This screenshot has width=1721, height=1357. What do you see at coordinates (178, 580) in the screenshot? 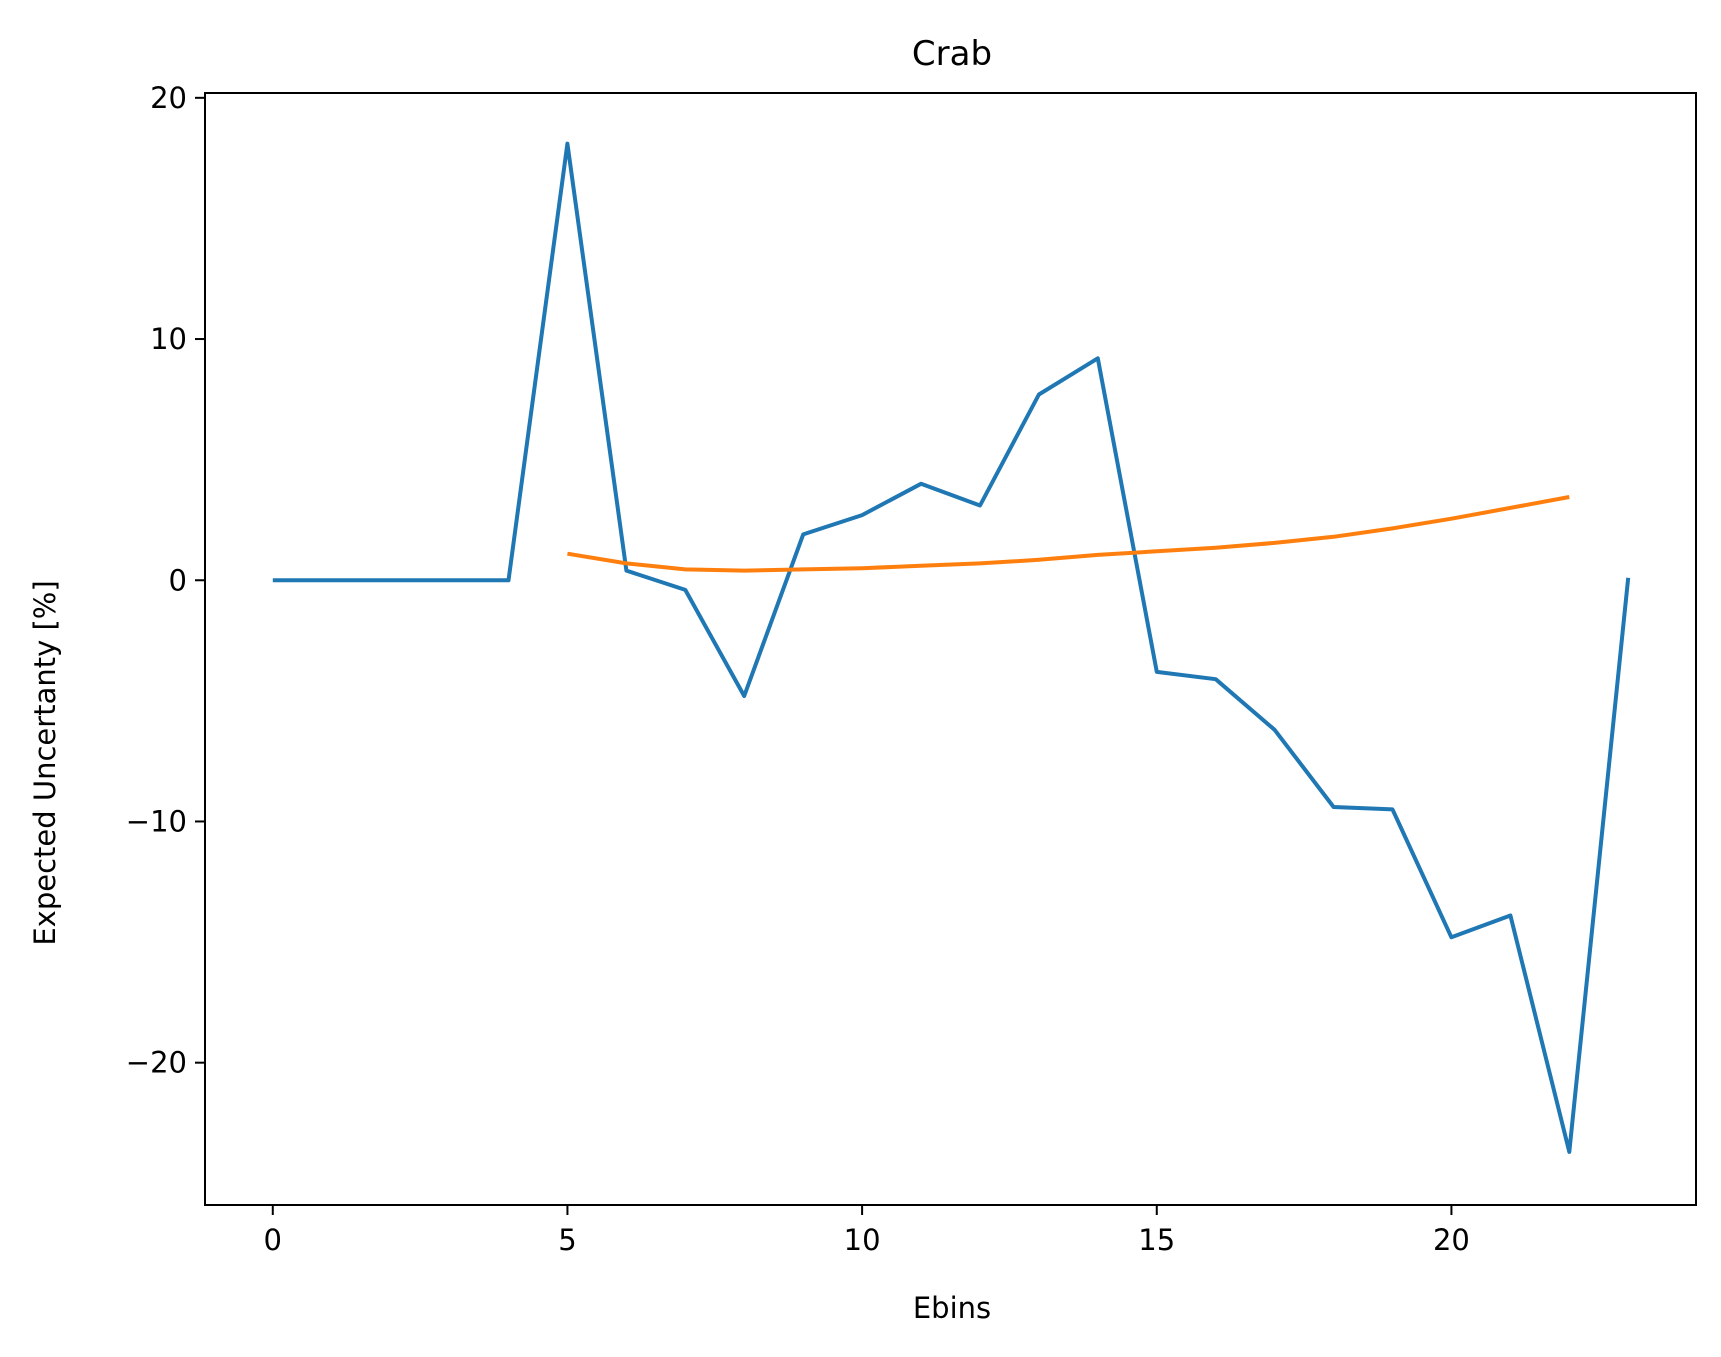
I see `y-tick-label: 0` at bounding box center [178, 580].